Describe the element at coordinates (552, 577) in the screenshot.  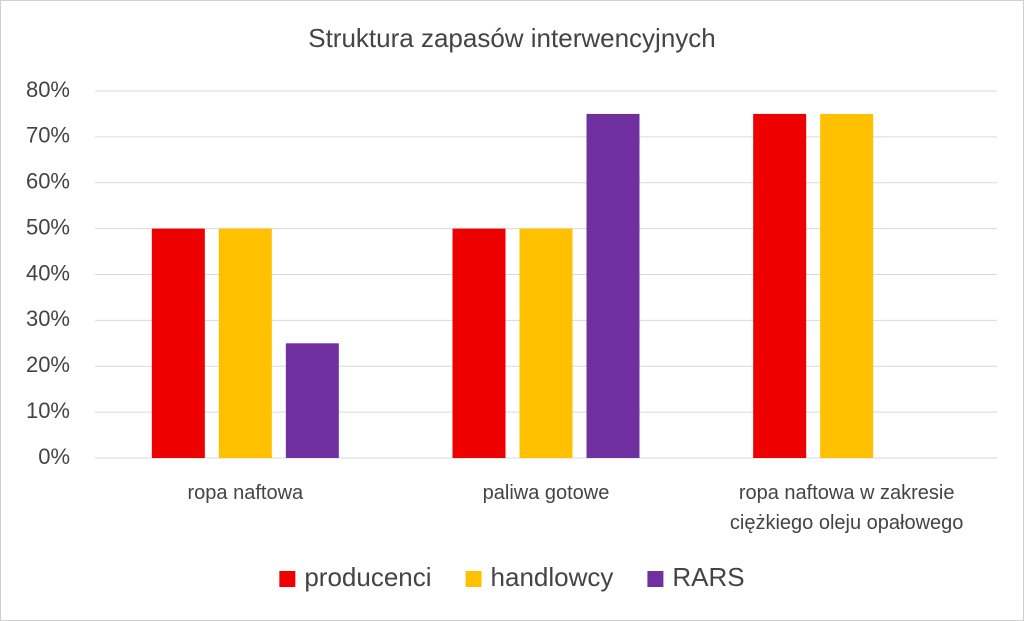
I see `legend-label: handlowcy` at that location.